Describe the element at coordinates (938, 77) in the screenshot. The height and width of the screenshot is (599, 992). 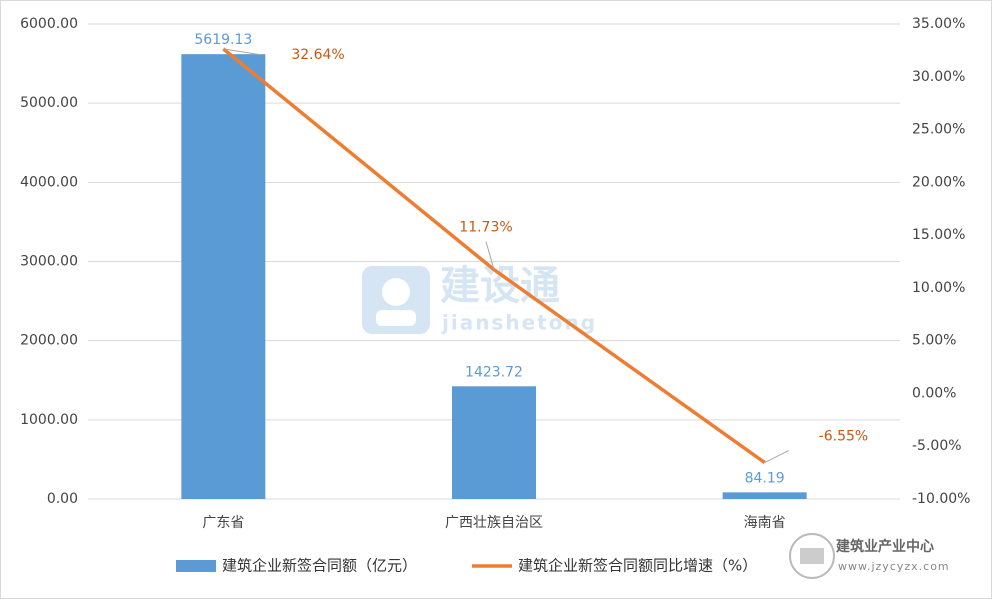
I see `y2-tick-label: 30.00%` at that location.